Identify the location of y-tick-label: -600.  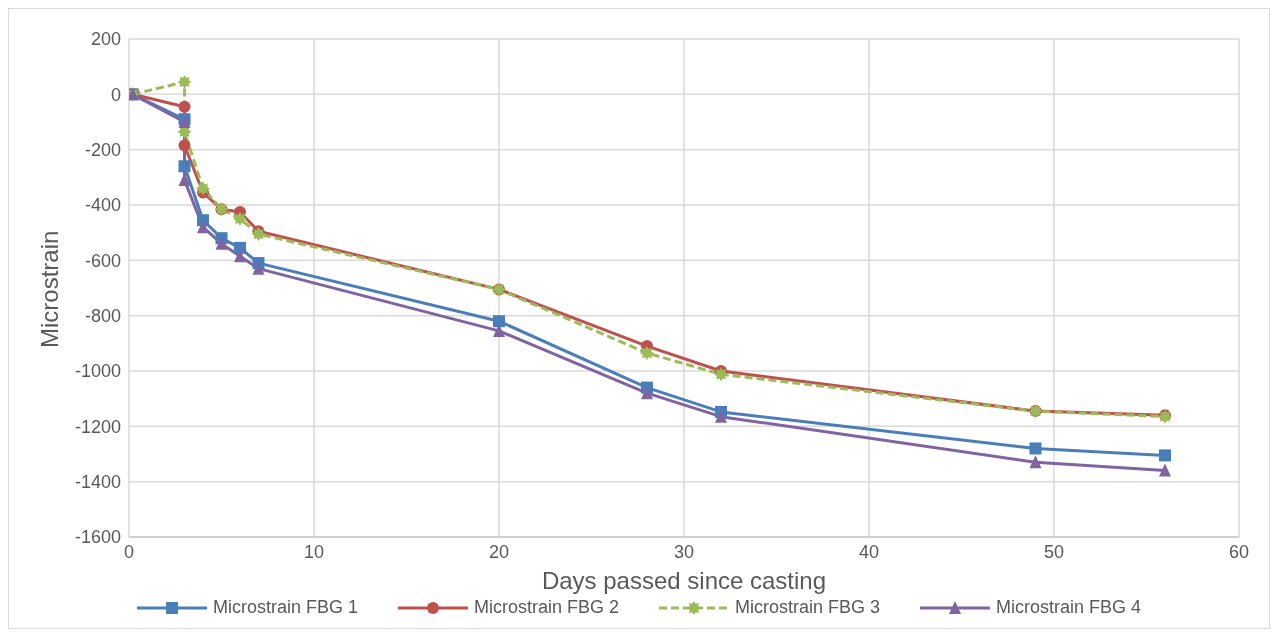
(102, 260).